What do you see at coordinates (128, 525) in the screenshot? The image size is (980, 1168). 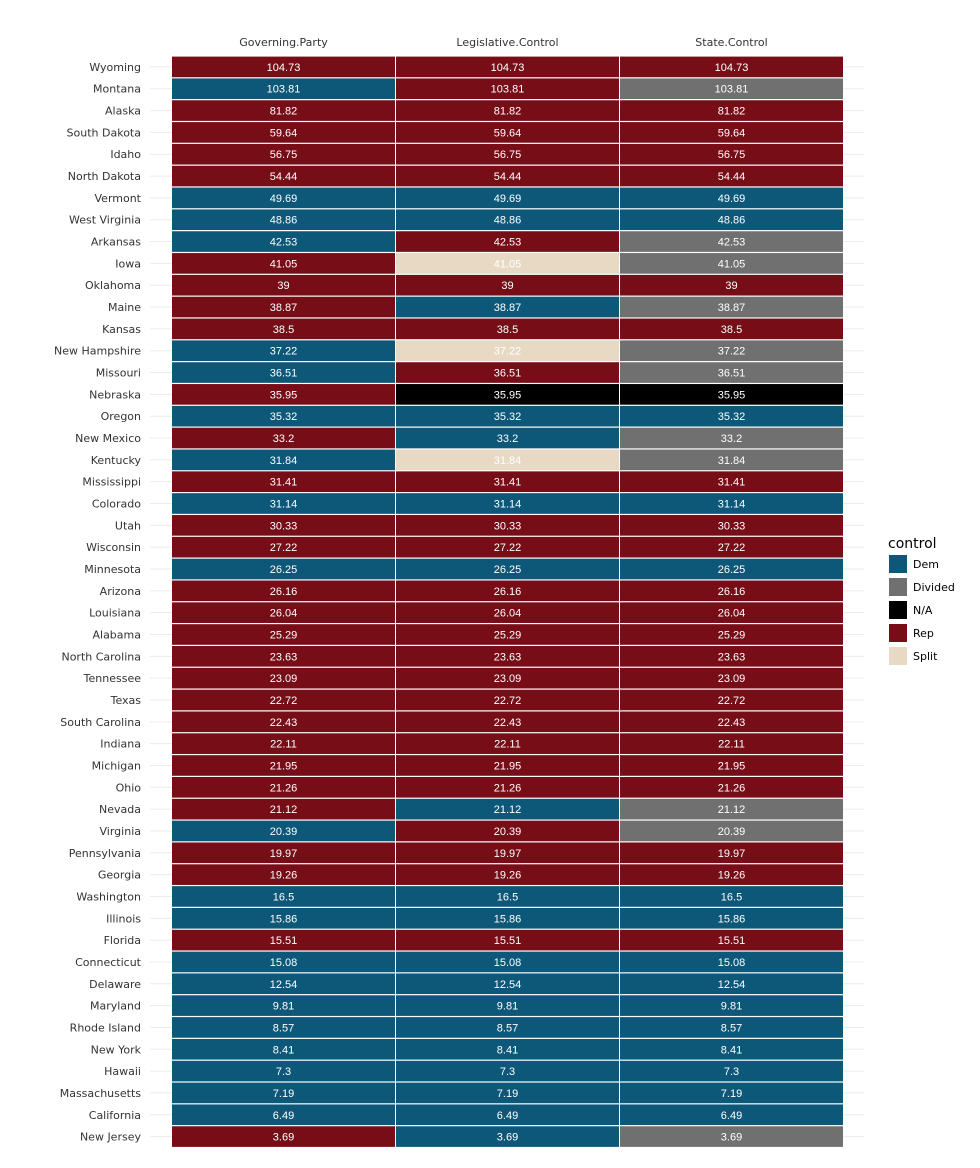 I see `row-label: Utah` at bounding box center [128, 525].